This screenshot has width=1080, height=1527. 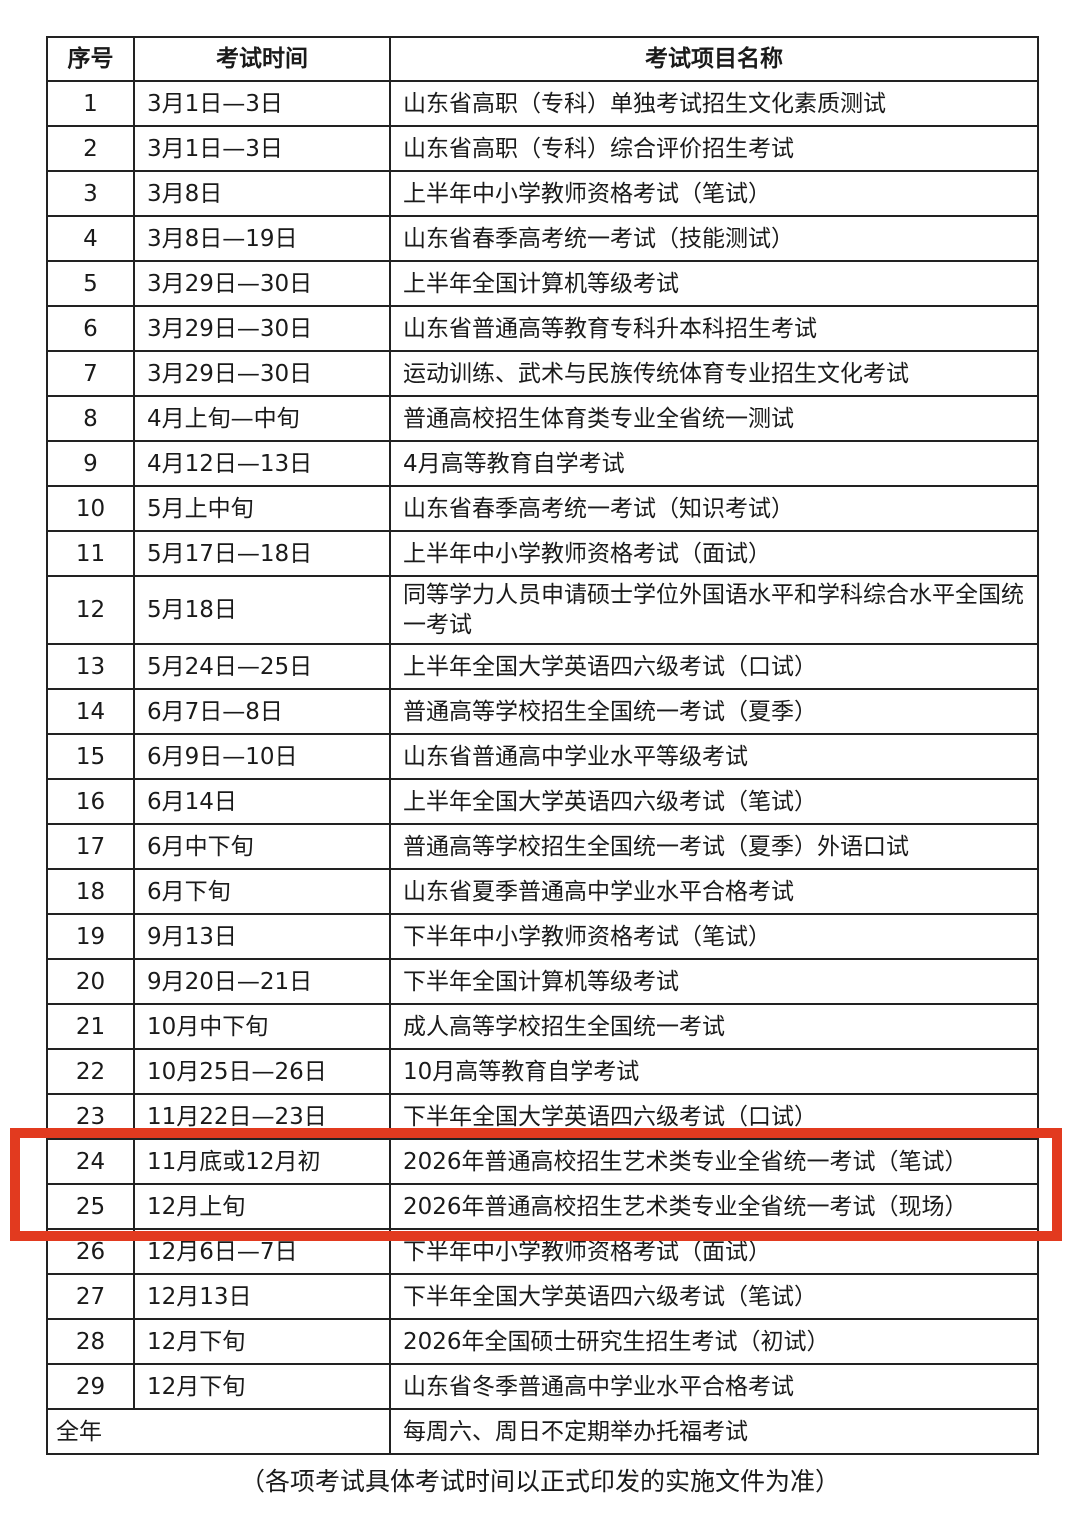 What do you see at coordinates (542, 891) in the screenshot?
I see `table-row: 18 6月下旬 山东省夏季普通高中学业水平合格考试` at bounding box center [542, 891].